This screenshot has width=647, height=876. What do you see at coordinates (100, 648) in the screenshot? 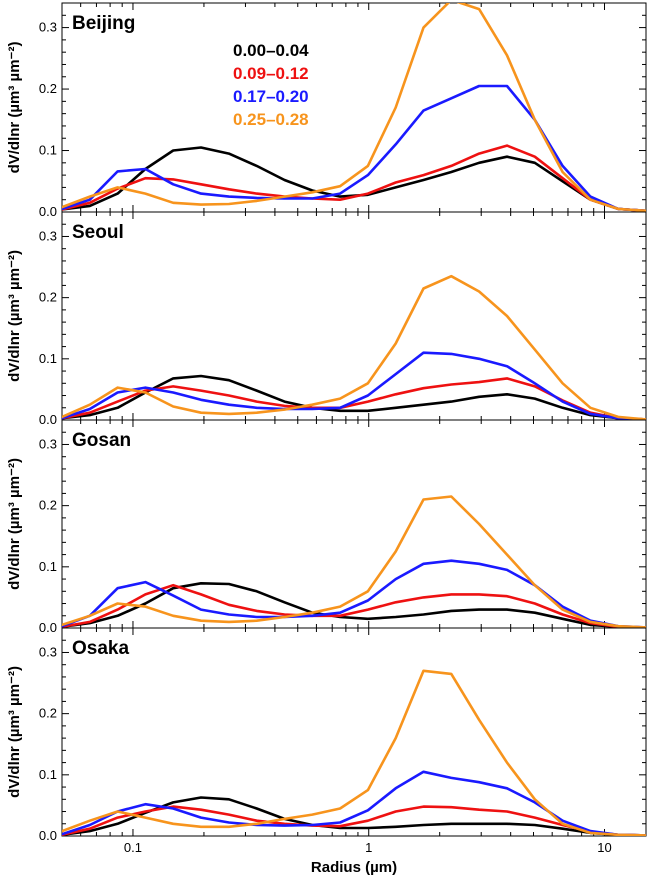
I see `panel-title: Osaka` at bounding box center [100, 648].